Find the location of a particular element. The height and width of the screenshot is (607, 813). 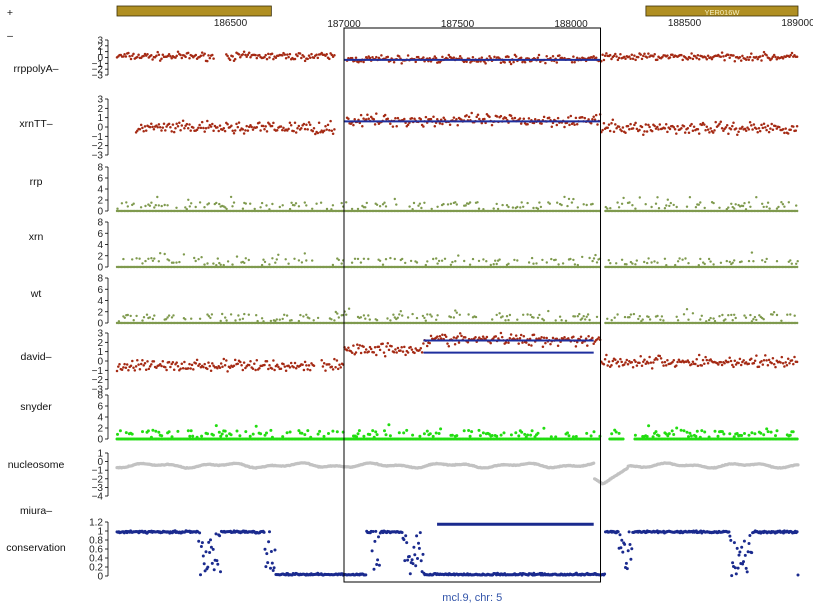

x-tick-label: 186500 is located at coordinates (231, 23).